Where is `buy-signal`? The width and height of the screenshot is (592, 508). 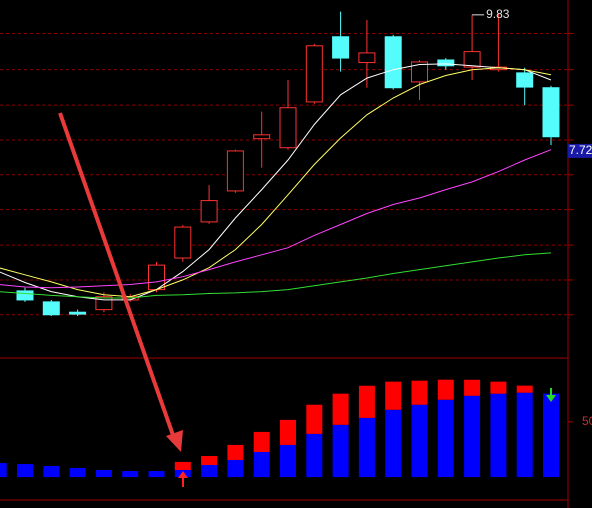
buy-signal is located at coordinates (183, 479).